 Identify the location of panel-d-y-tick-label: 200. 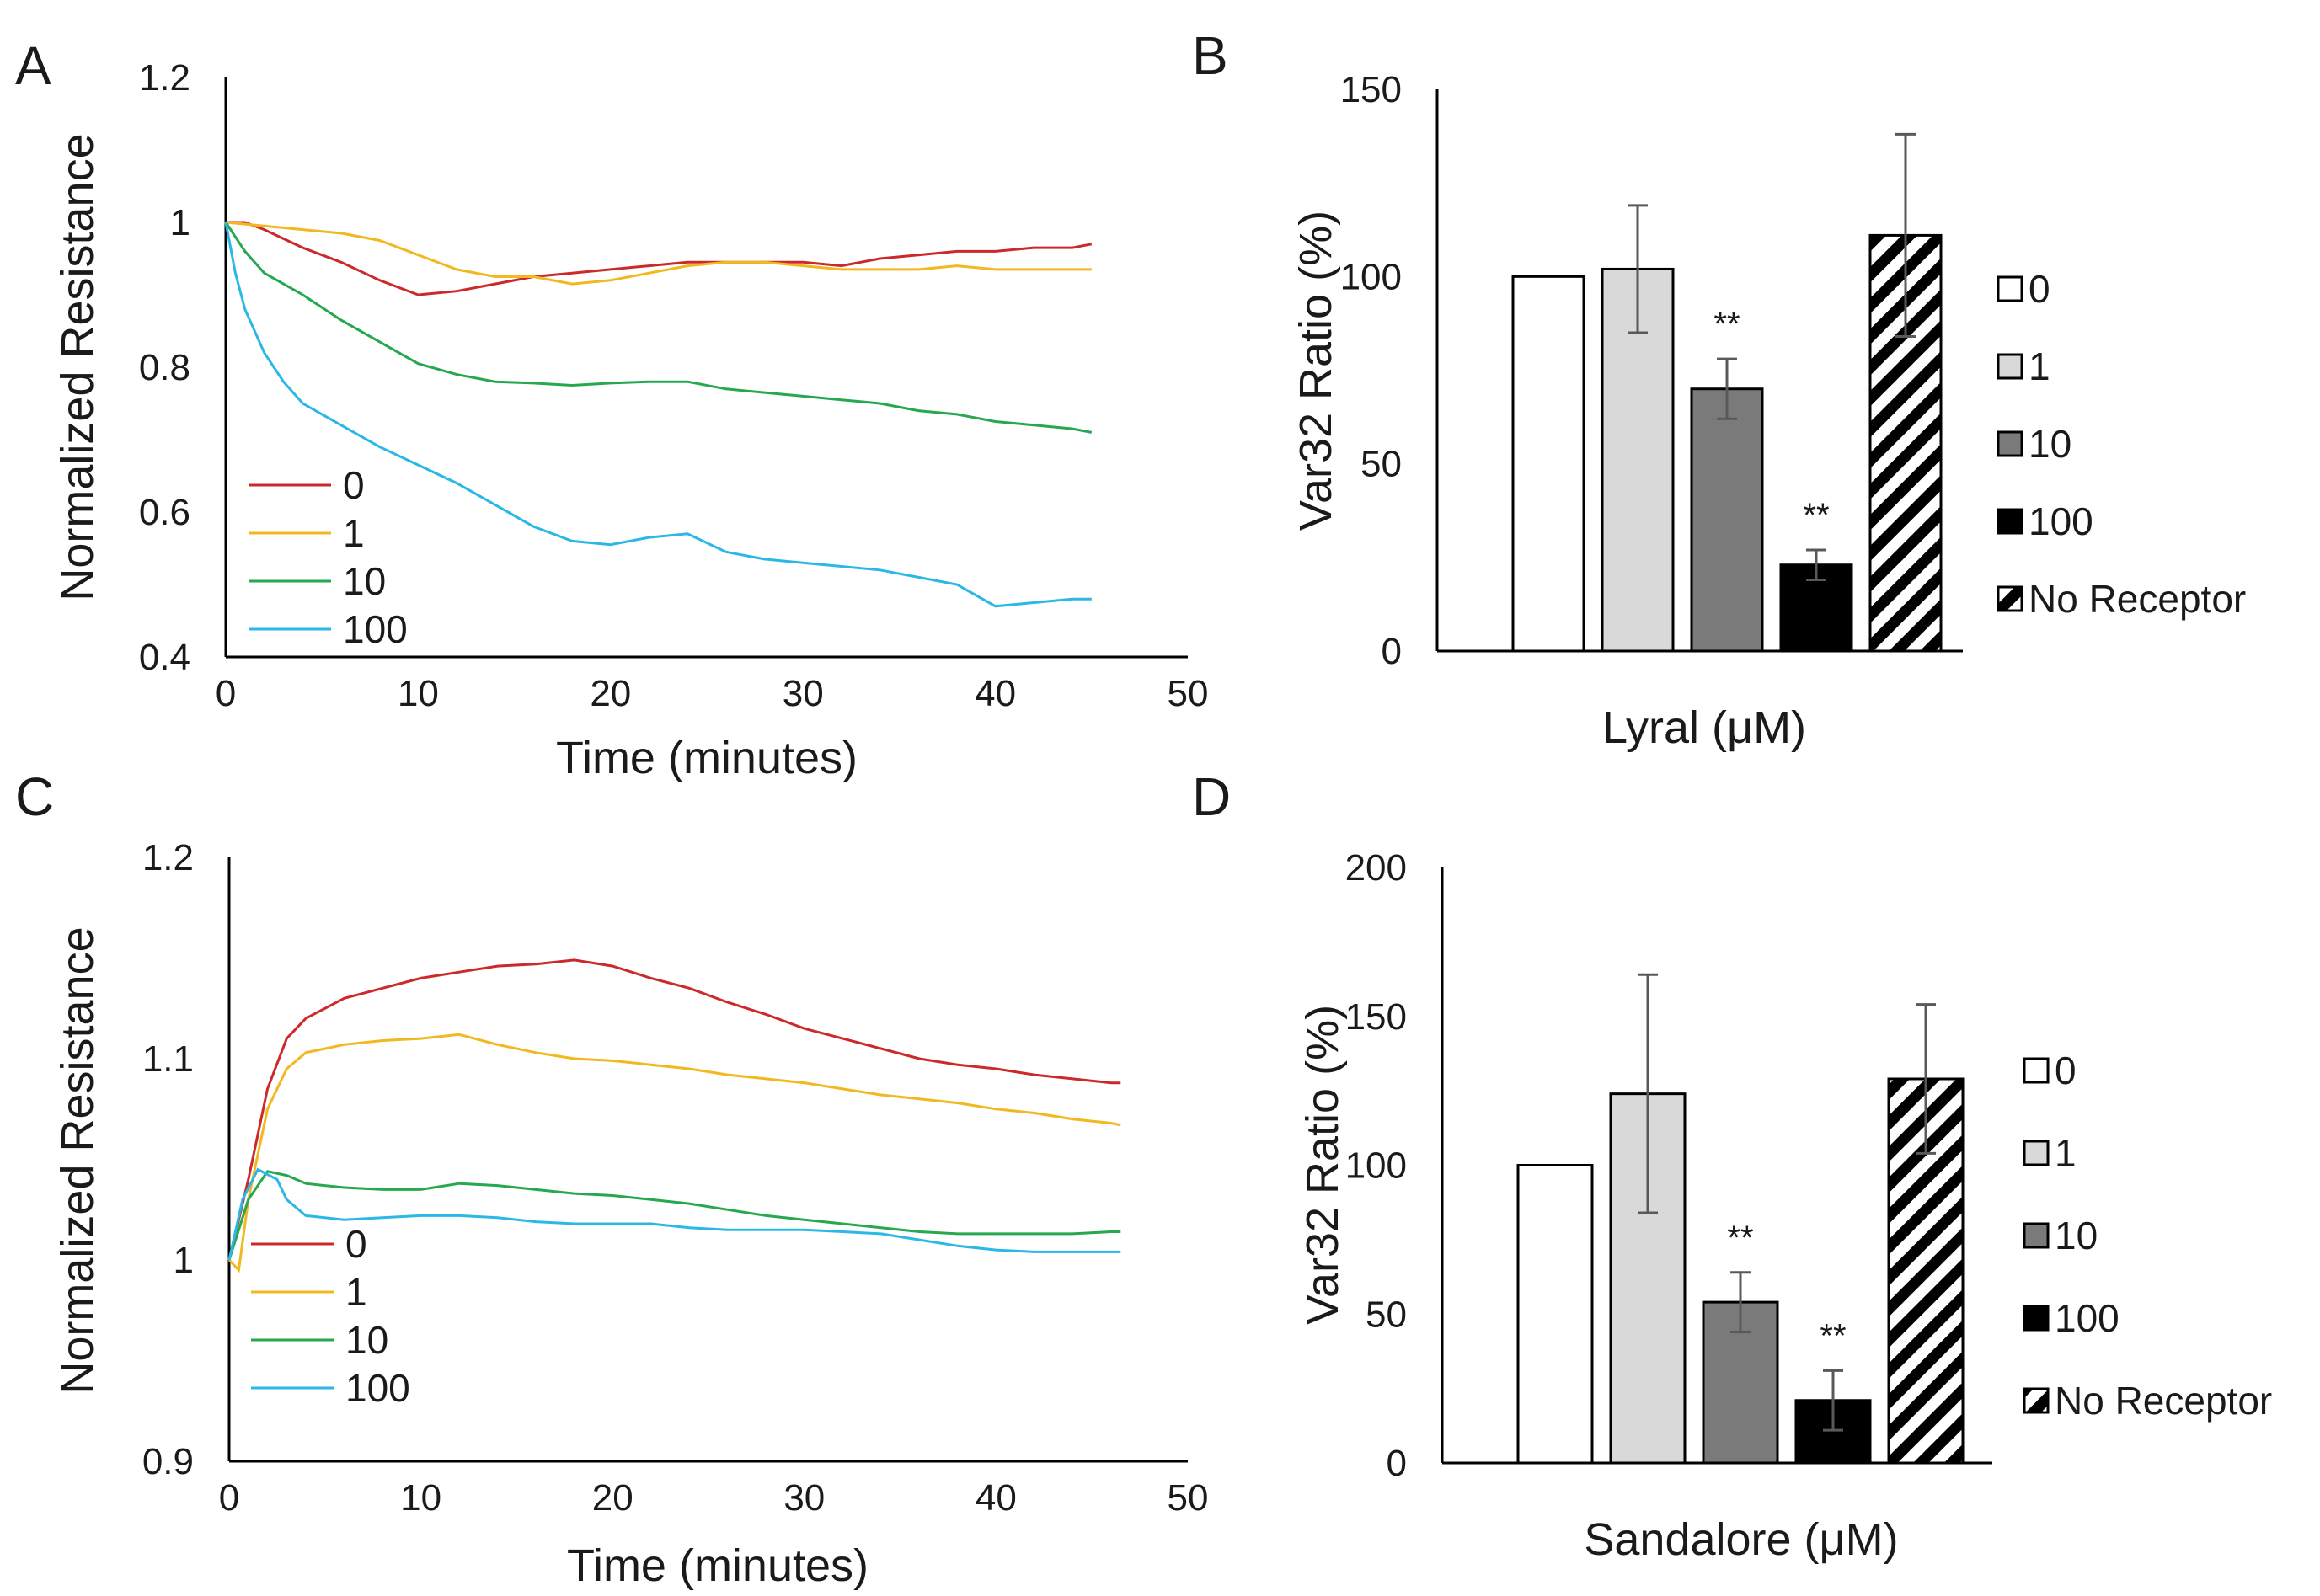
(1376, 868).